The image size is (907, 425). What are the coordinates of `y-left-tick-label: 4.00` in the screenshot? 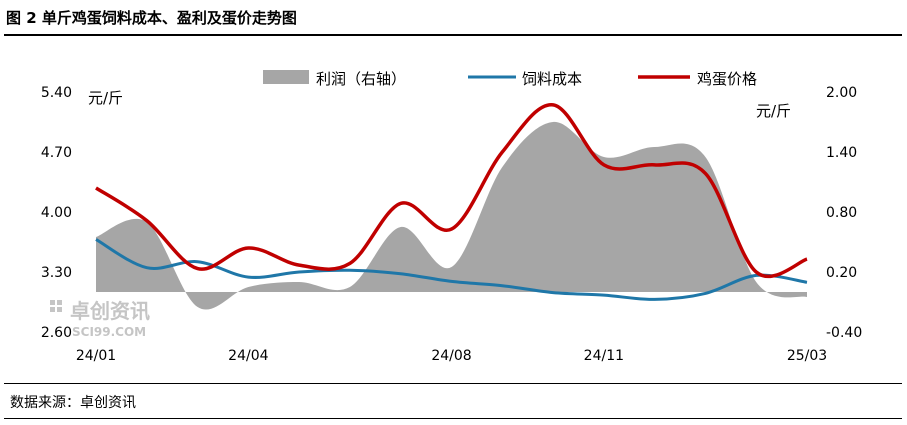 It's located at (56, 213).